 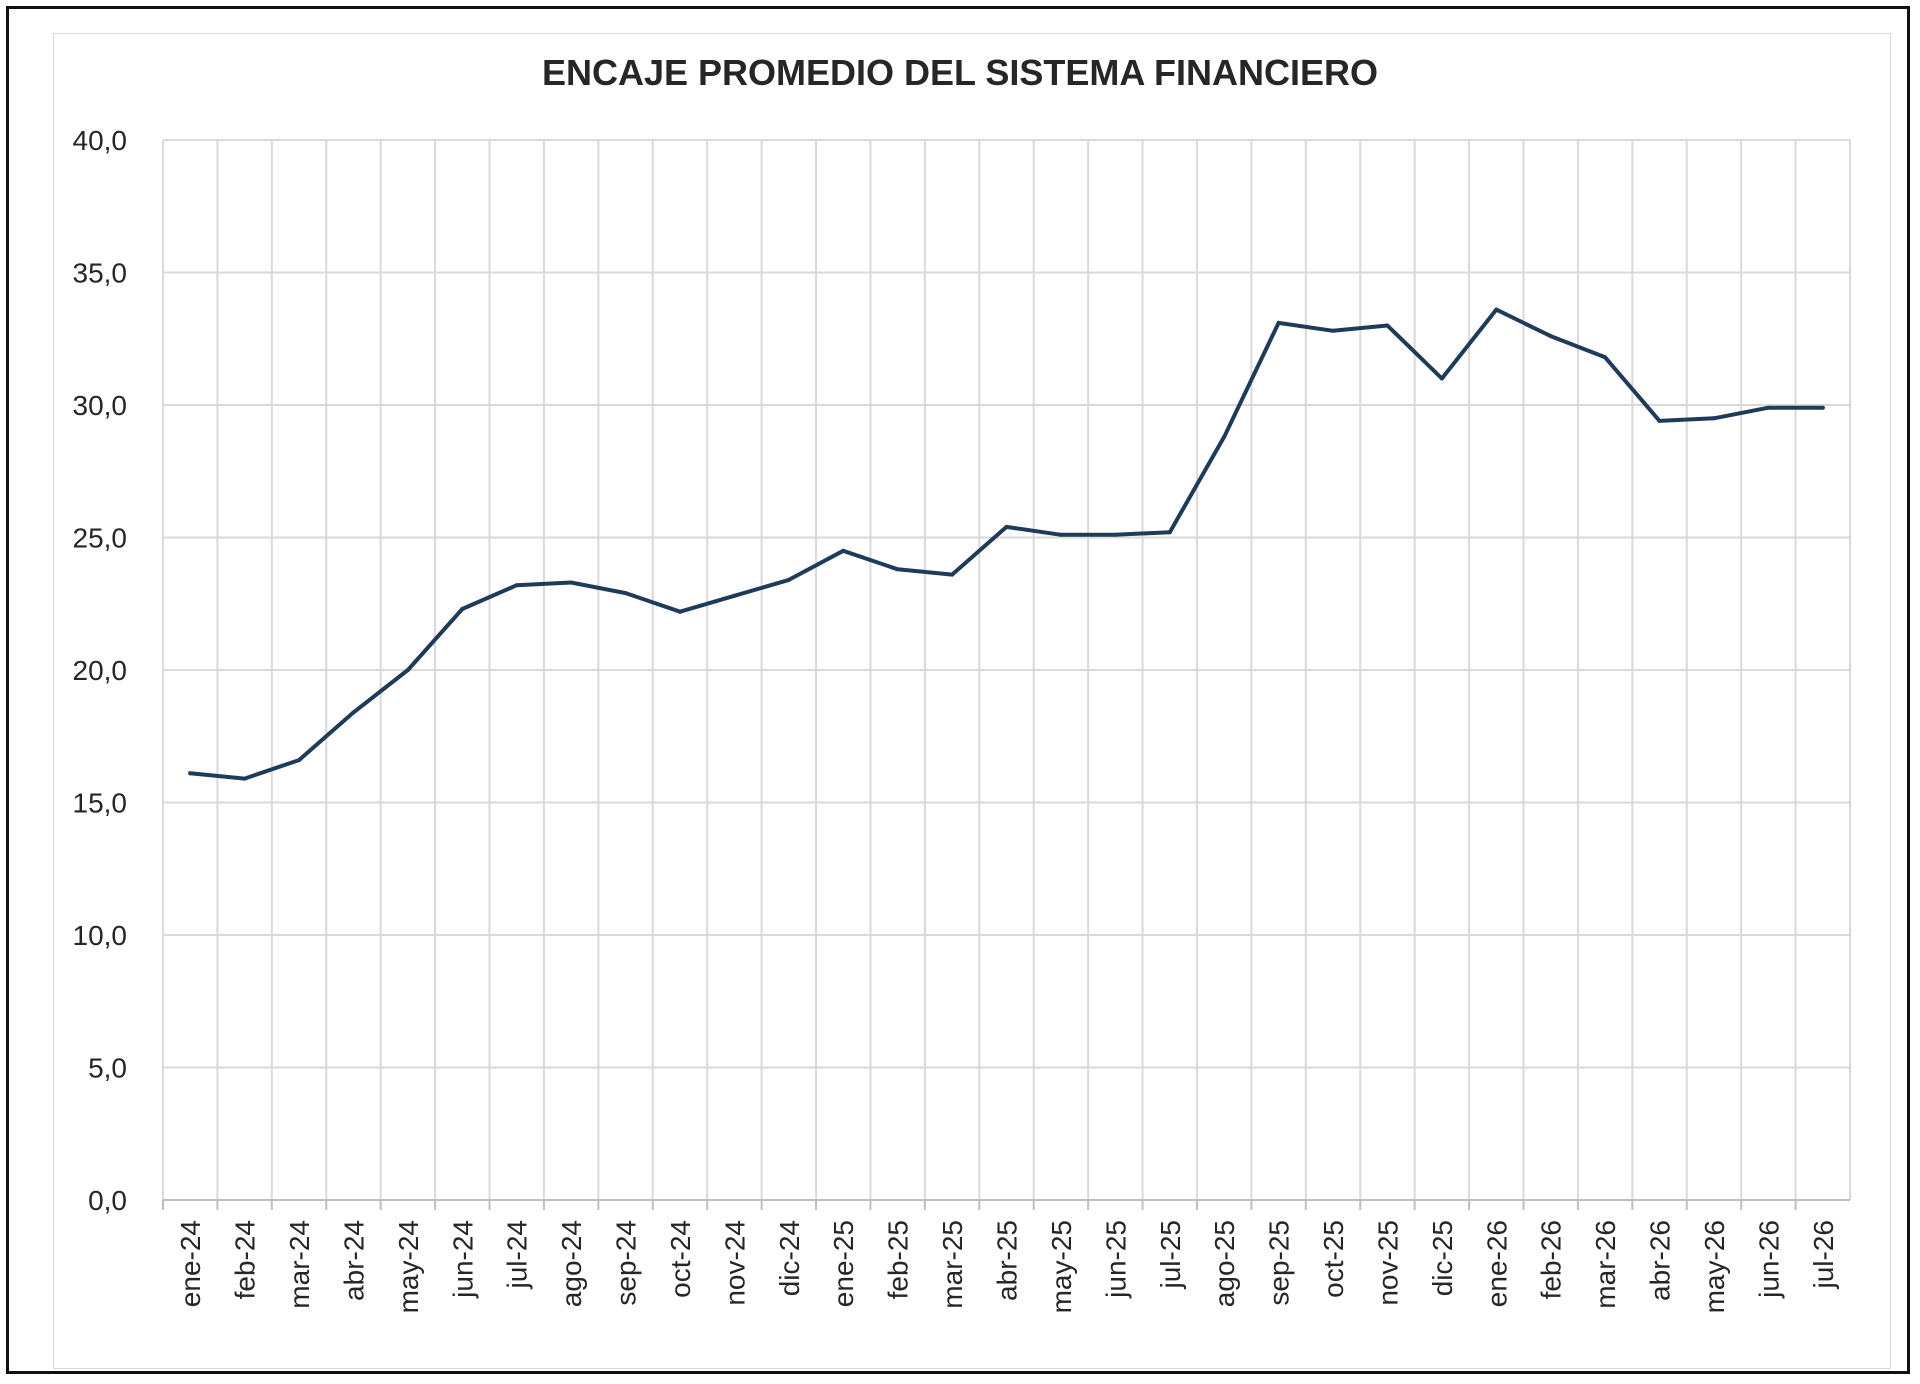 I want to click on x-tick-label: sep-24, so click(x=626, y=1263).